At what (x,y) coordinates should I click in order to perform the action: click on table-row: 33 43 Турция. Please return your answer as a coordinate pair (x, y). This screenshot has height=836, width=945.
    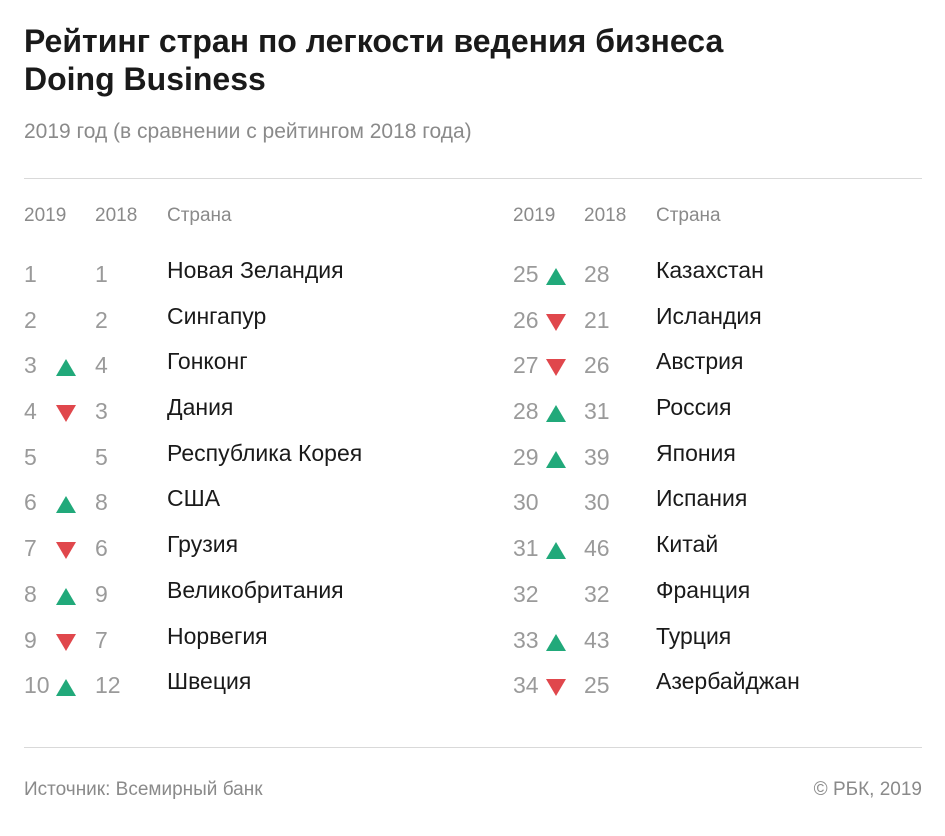
    Looking at the image, I should click on (723, 646).